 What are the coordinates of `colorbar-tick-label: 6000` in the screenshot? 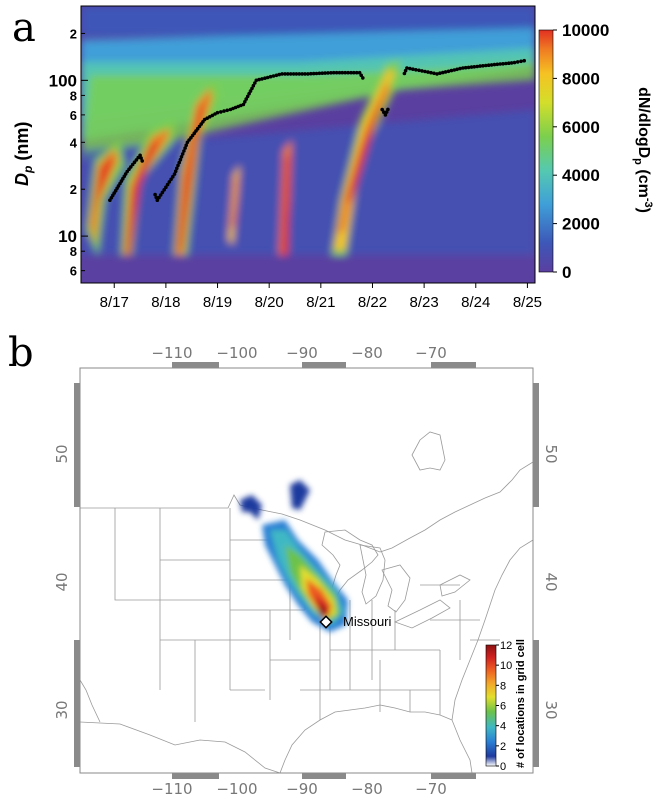 It's located at (581, 127).